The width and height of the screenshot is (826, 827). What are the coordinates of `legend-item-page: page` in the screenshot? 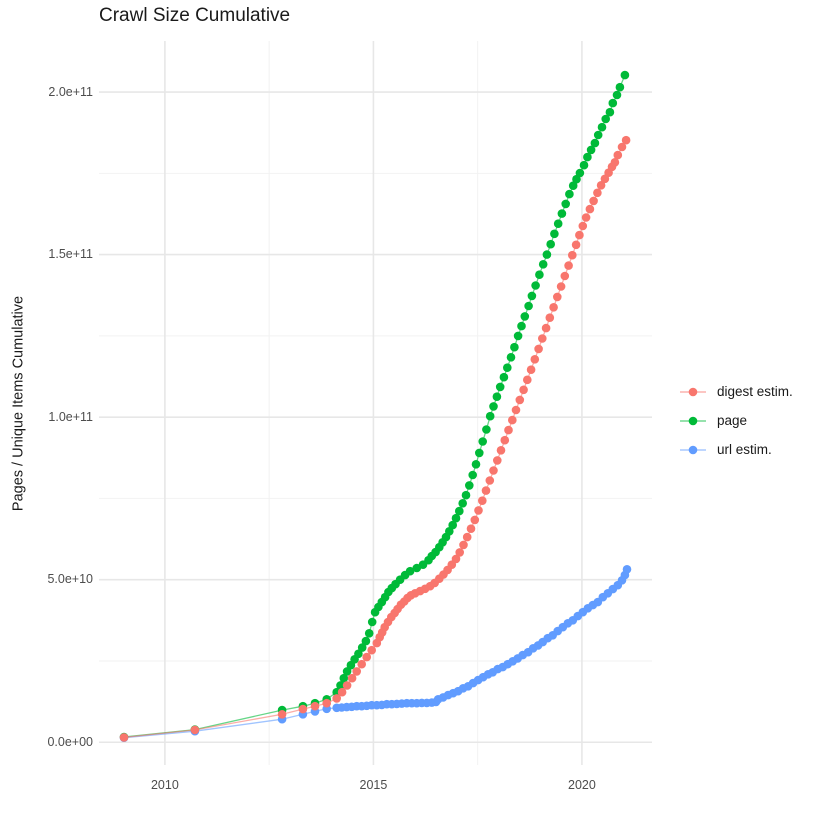 It's located at (736, 420).